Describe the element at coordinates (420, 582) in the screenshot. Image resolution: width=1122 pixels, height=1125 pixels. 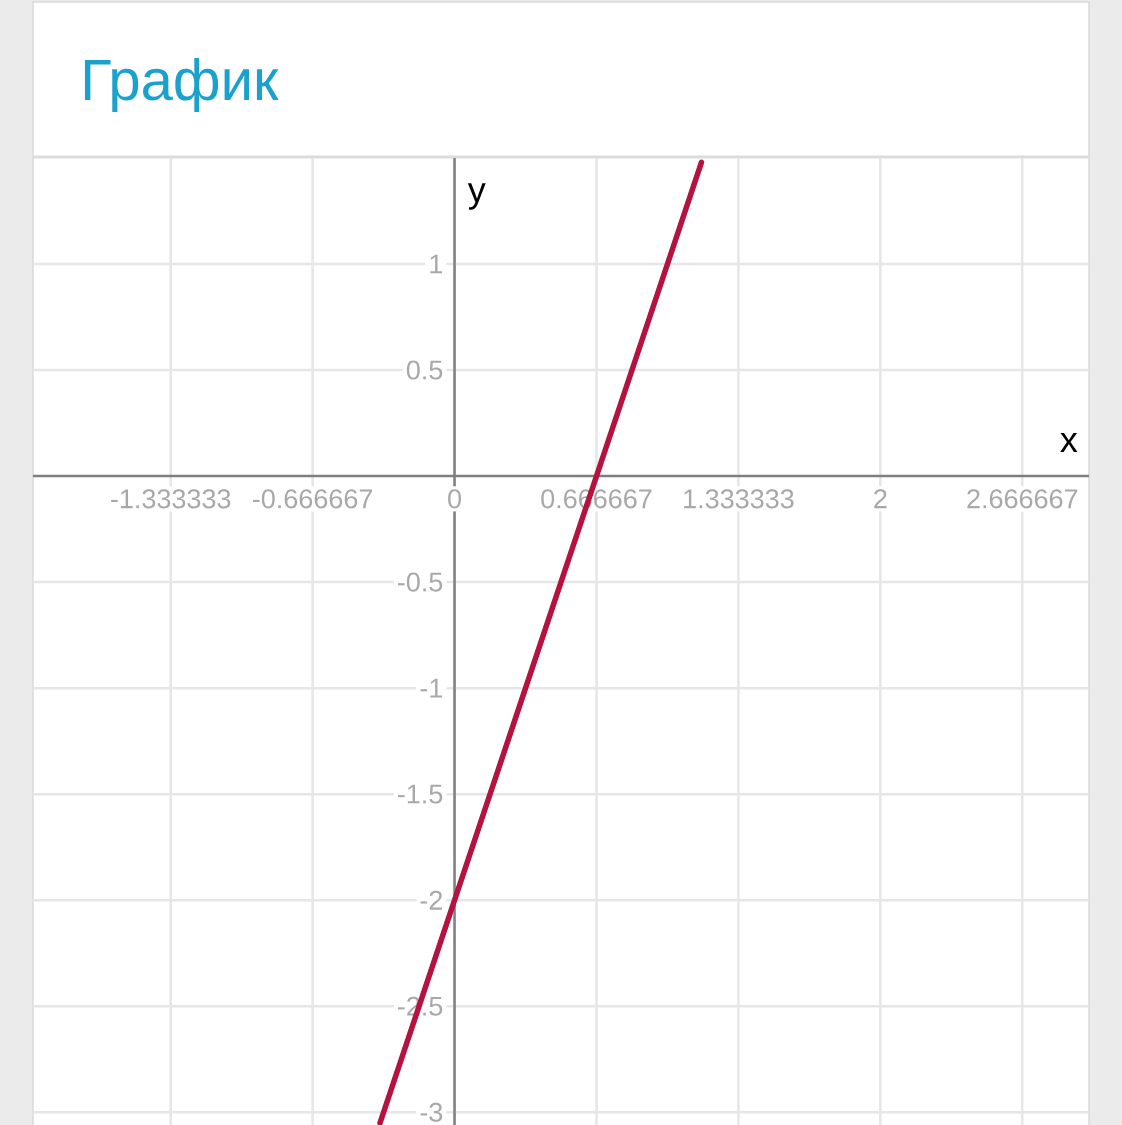
I see `y-tick-label: -0.5` at that location.